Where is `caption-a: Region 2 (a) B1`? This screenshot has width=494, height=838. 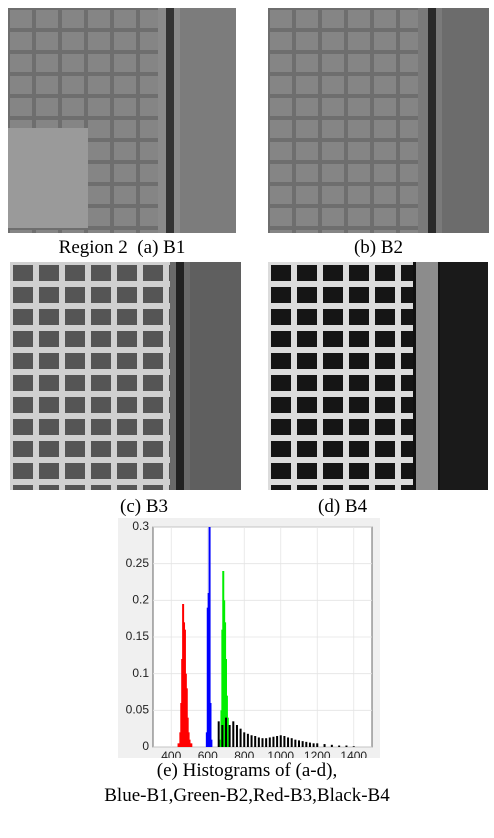
caption-a: Region 2 (a) B1 is located at coordinates (122, 247).